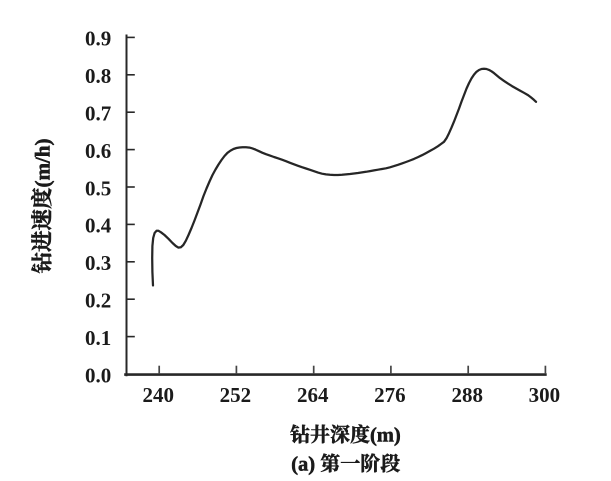 This screenshot has width=611, height=481. What do you see at coordinates (98, 151) in the screenshot?
I see `svg-text: 0.6` at bounding box center [98, 151].